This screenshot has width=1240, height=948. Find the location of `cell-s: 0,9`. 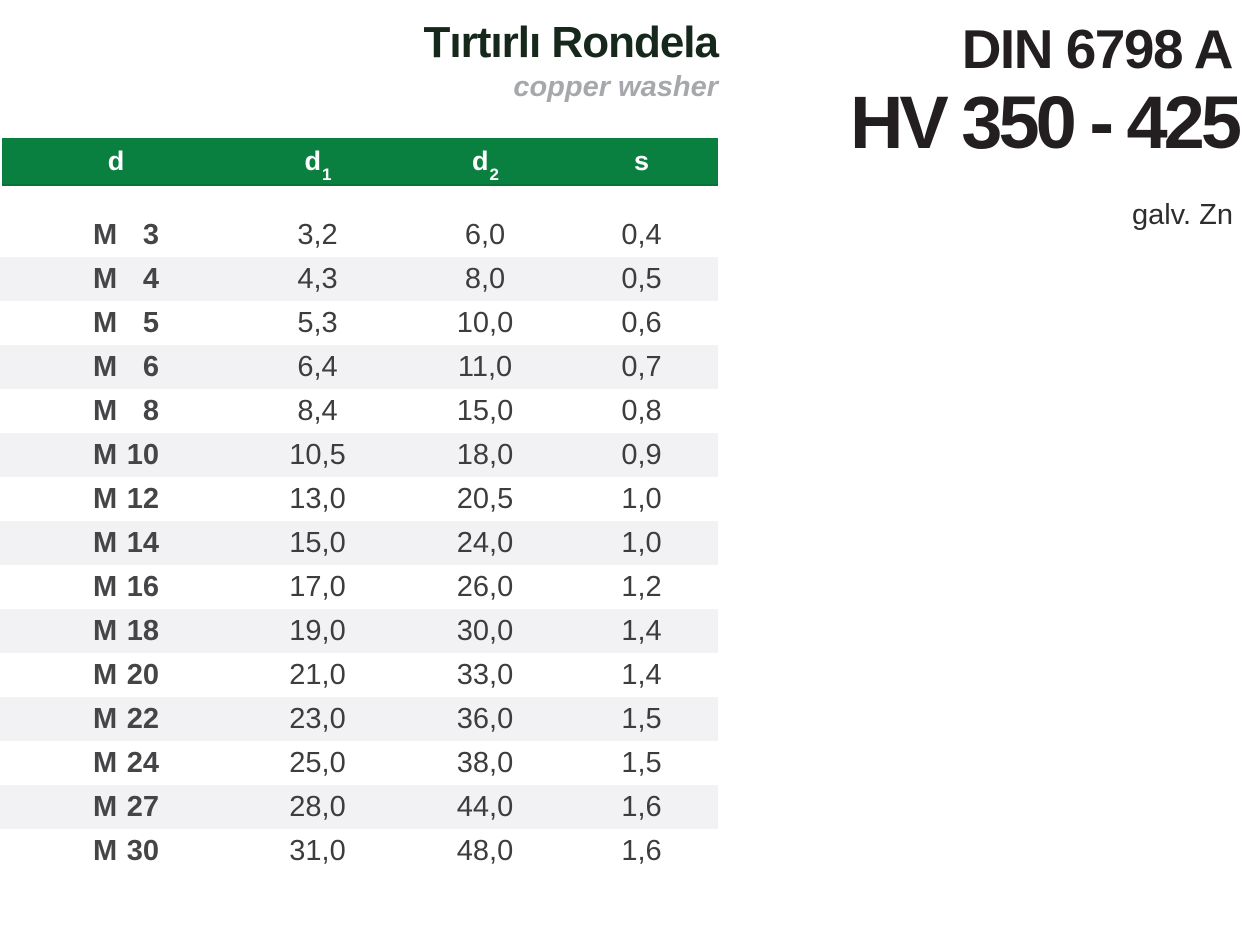

cell-s: 0,9 is located at coordinates (641, 454).